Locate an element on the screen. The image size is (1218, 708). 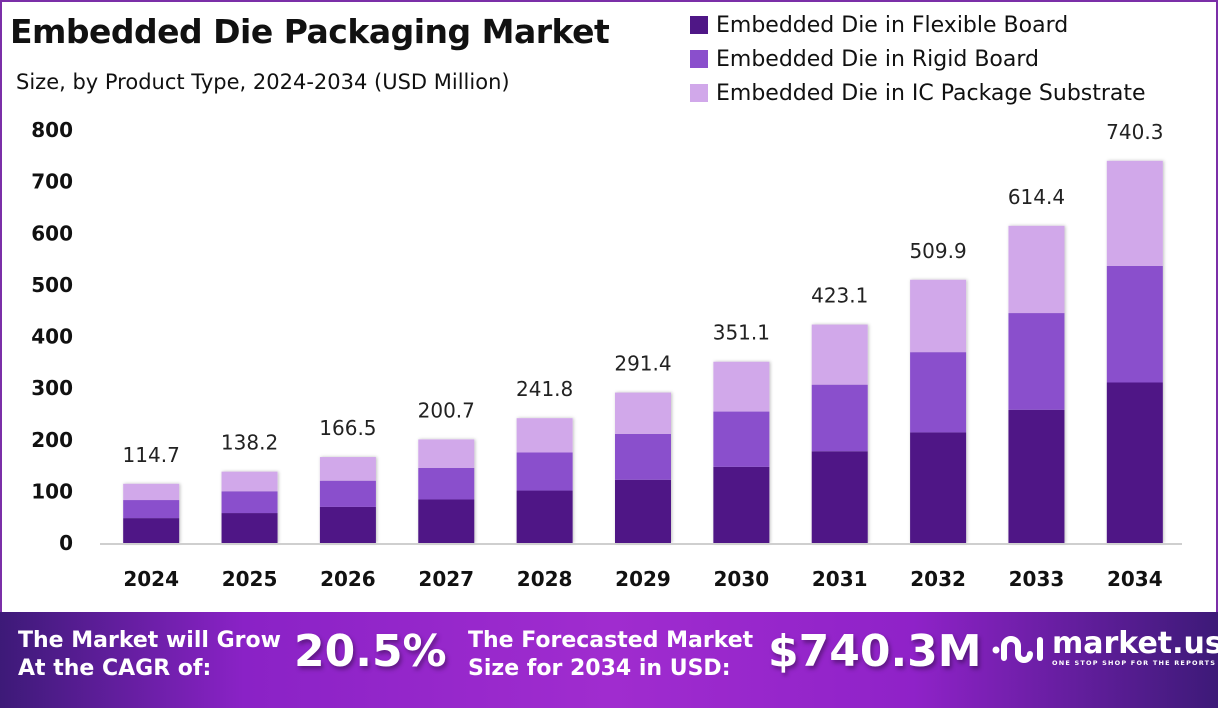
legend-label-ic: Embedded Die in IC Package Substrate is located at coordinates (931, 93).